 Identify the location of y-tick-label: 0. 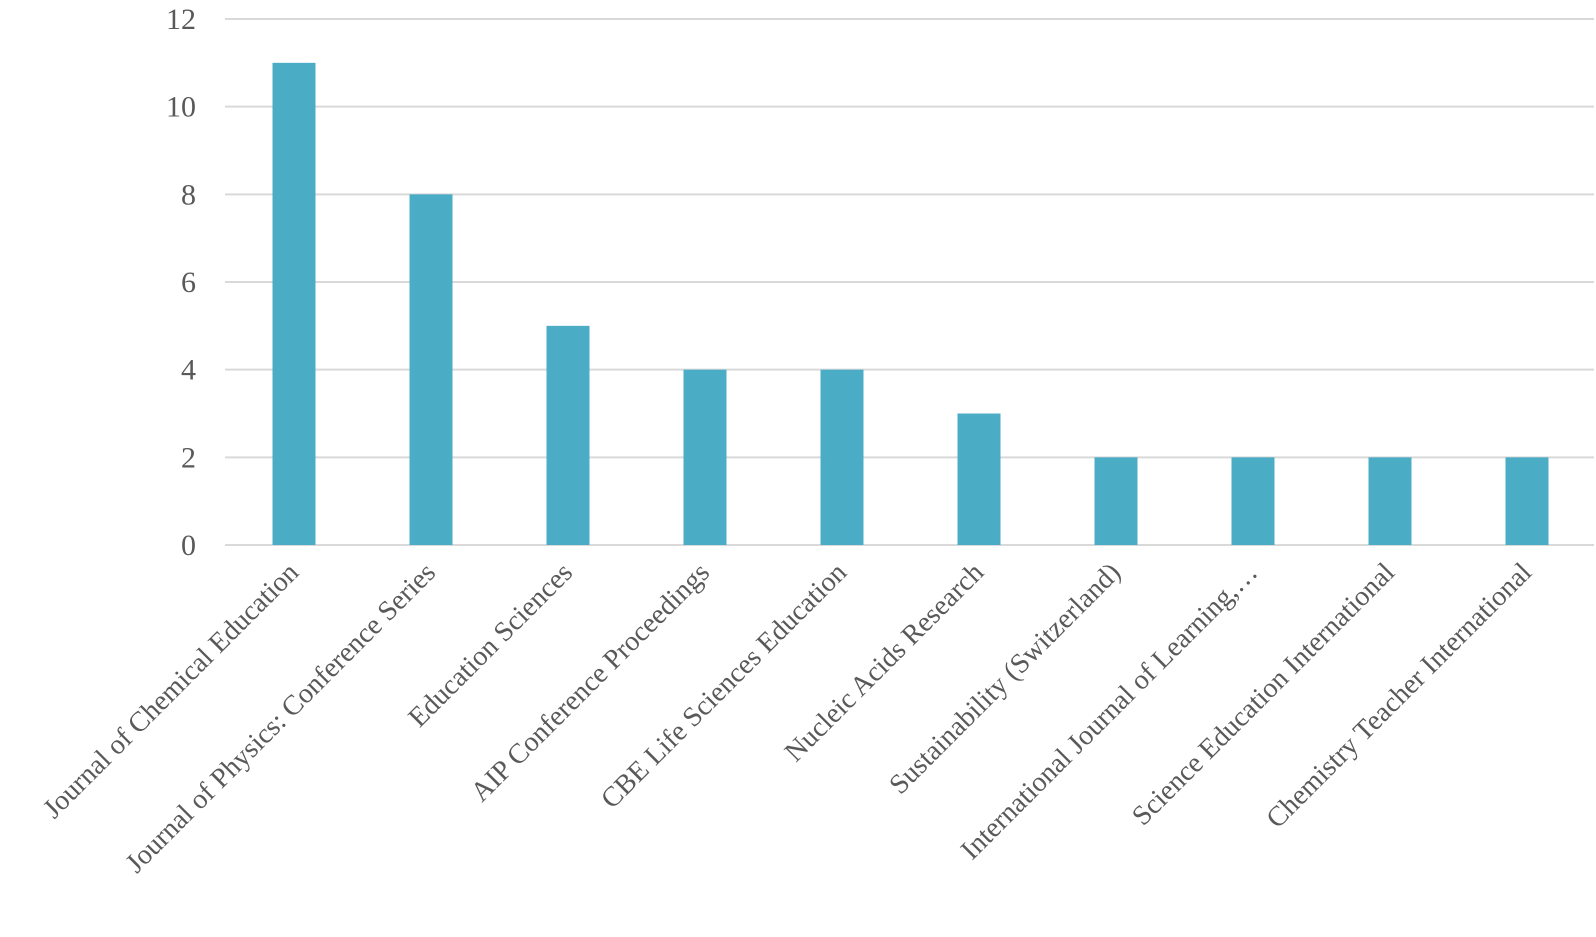
(188, 545).